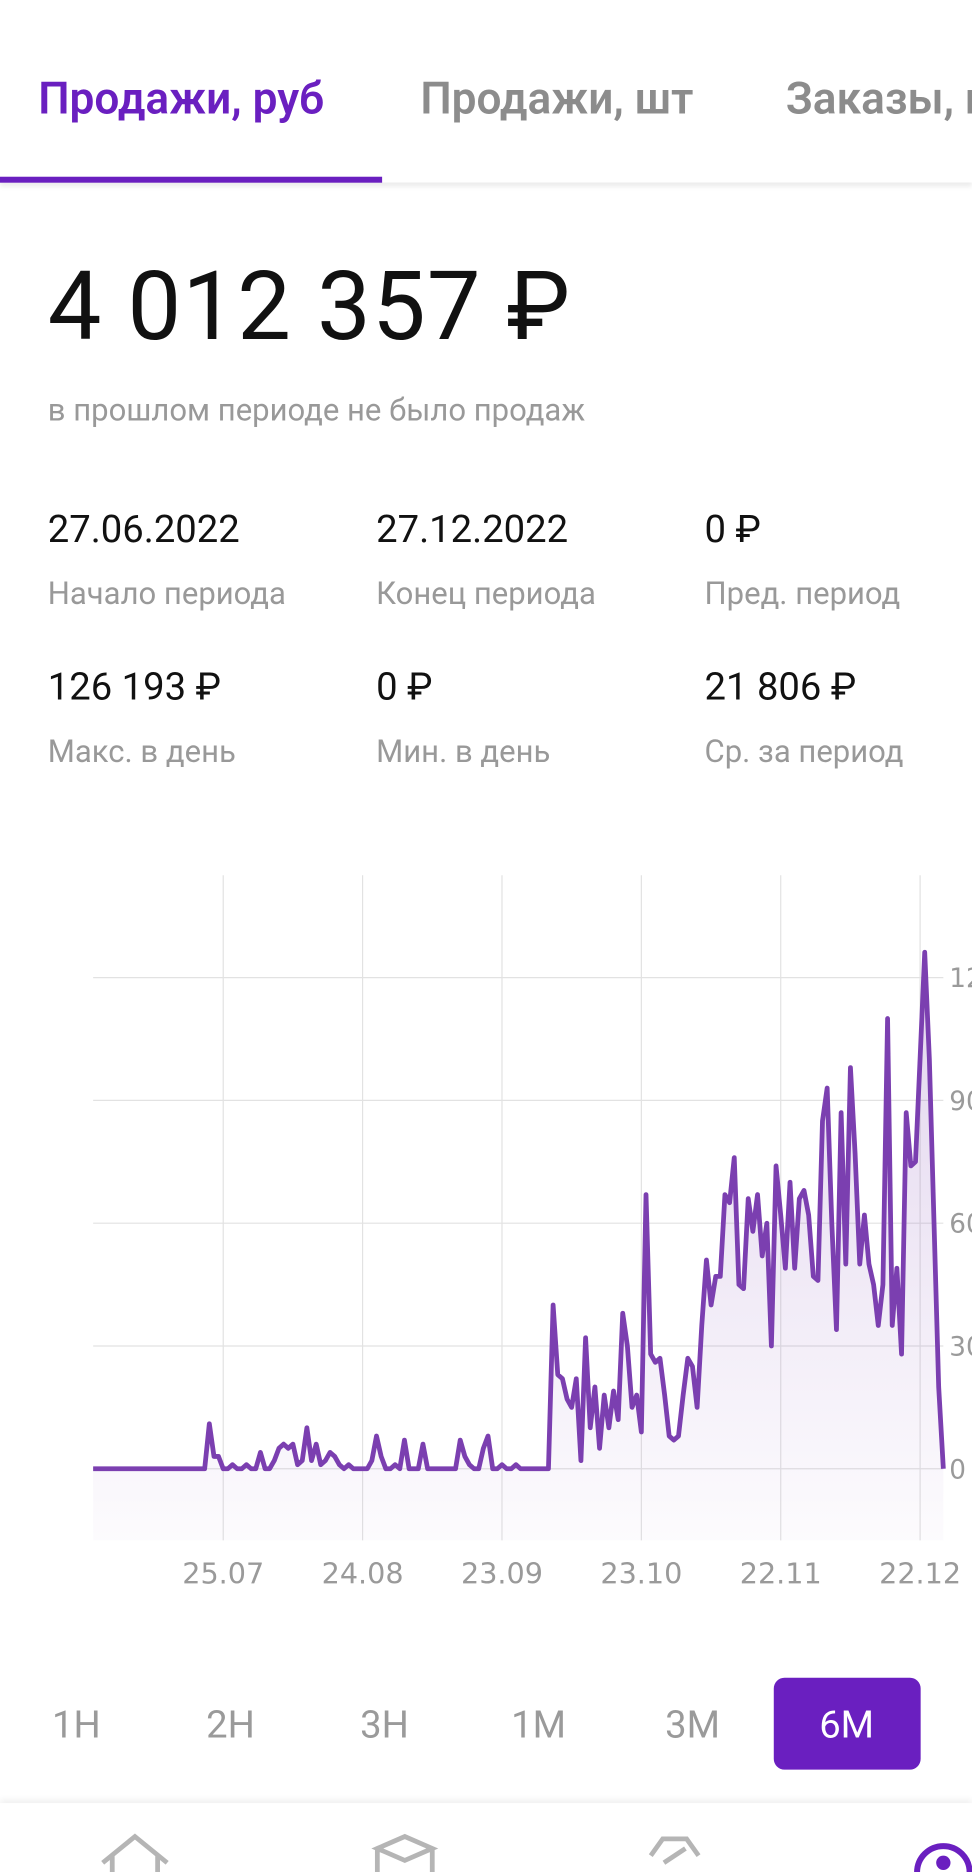  Describe the element at coordinates (76, 1724) in the screenshot. I see `period-button: 1Н` at that location.